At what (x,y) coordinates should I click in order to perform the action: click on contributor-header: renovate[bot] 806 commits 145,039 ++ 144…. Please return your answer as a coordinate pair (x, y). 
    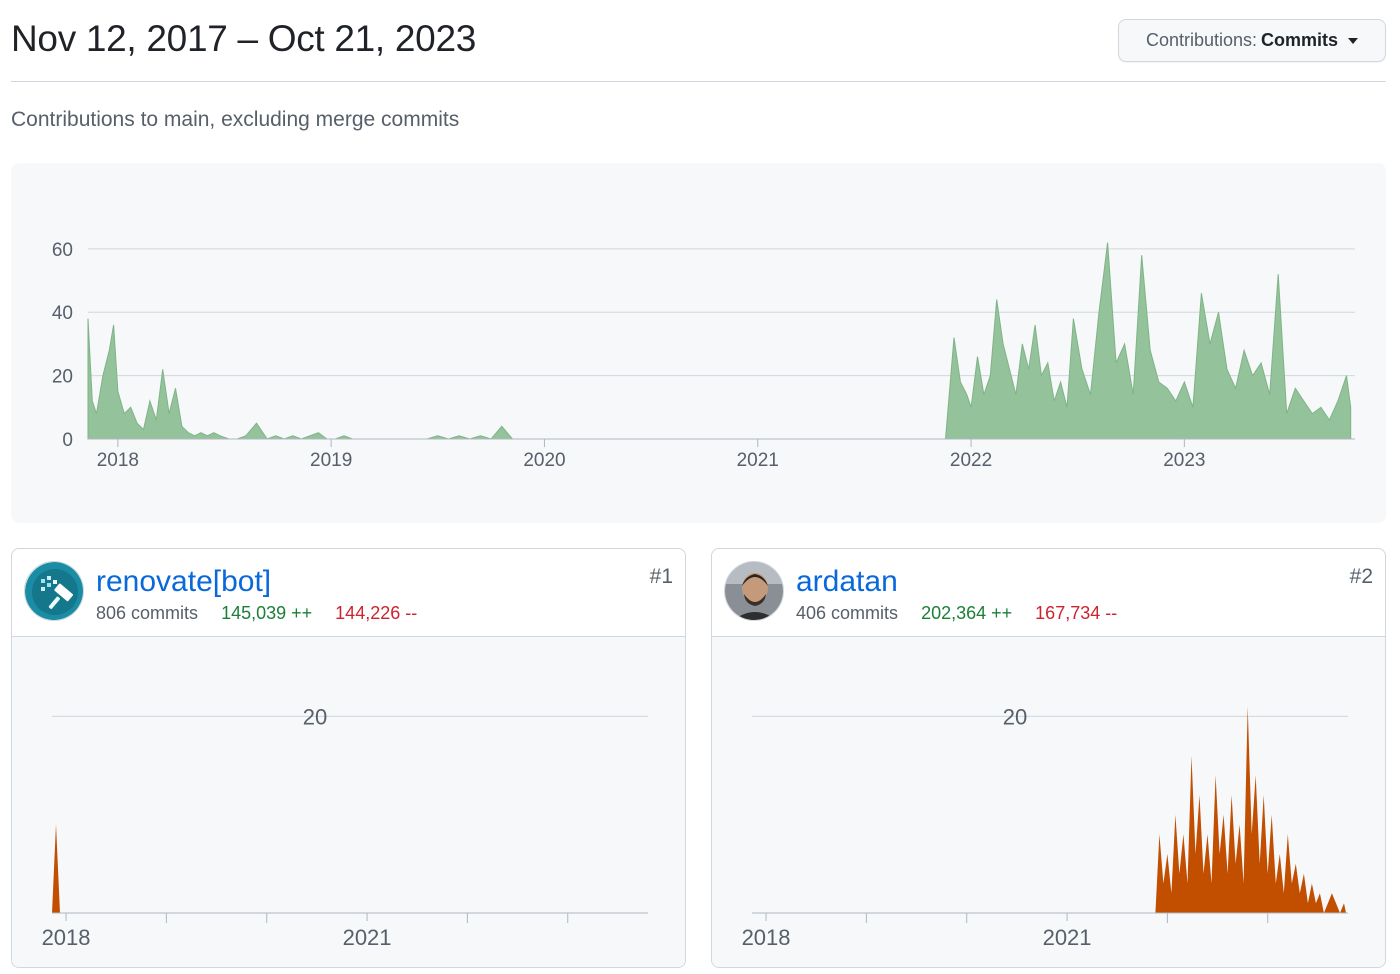
    Looking at the image, I should click on (348, 593).